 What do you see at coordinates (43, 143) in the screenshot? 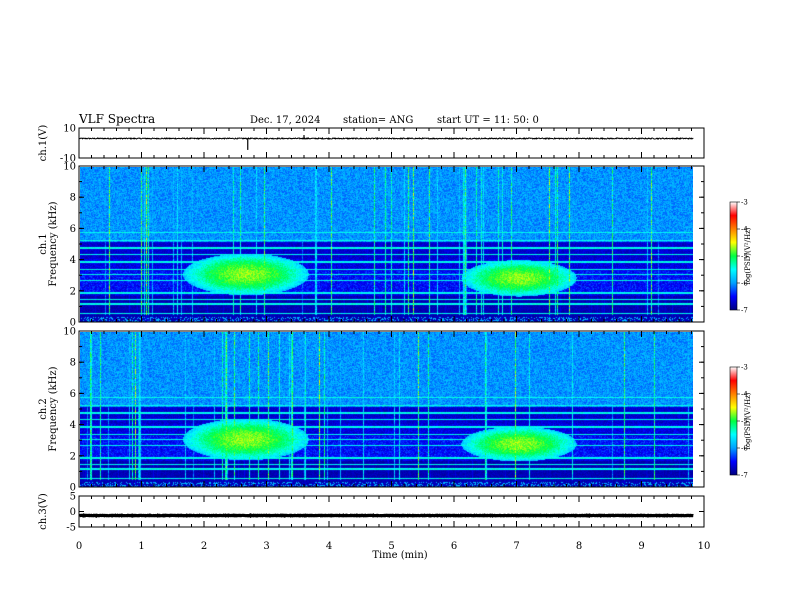
I see `y-axis-label: ch.1(V)` at bounding box center [43, 143].